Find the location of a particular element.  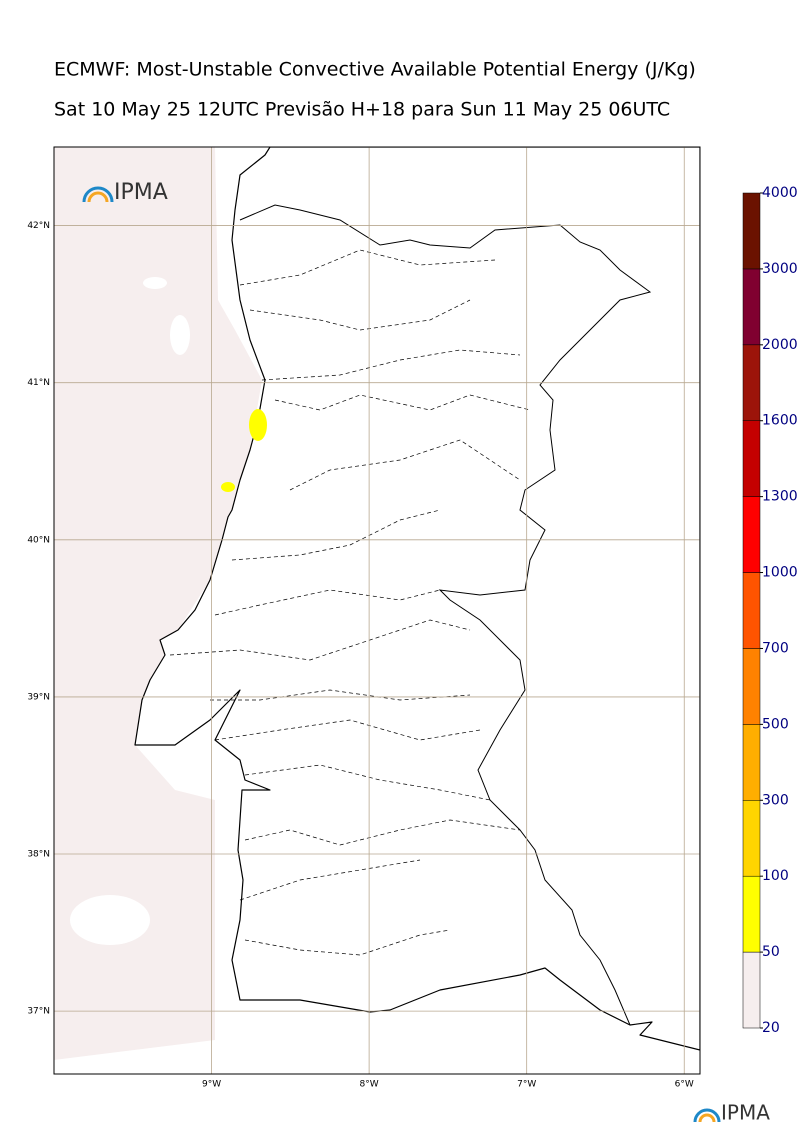

colorbar-label: 1000 is located at coordinates (780, 573).